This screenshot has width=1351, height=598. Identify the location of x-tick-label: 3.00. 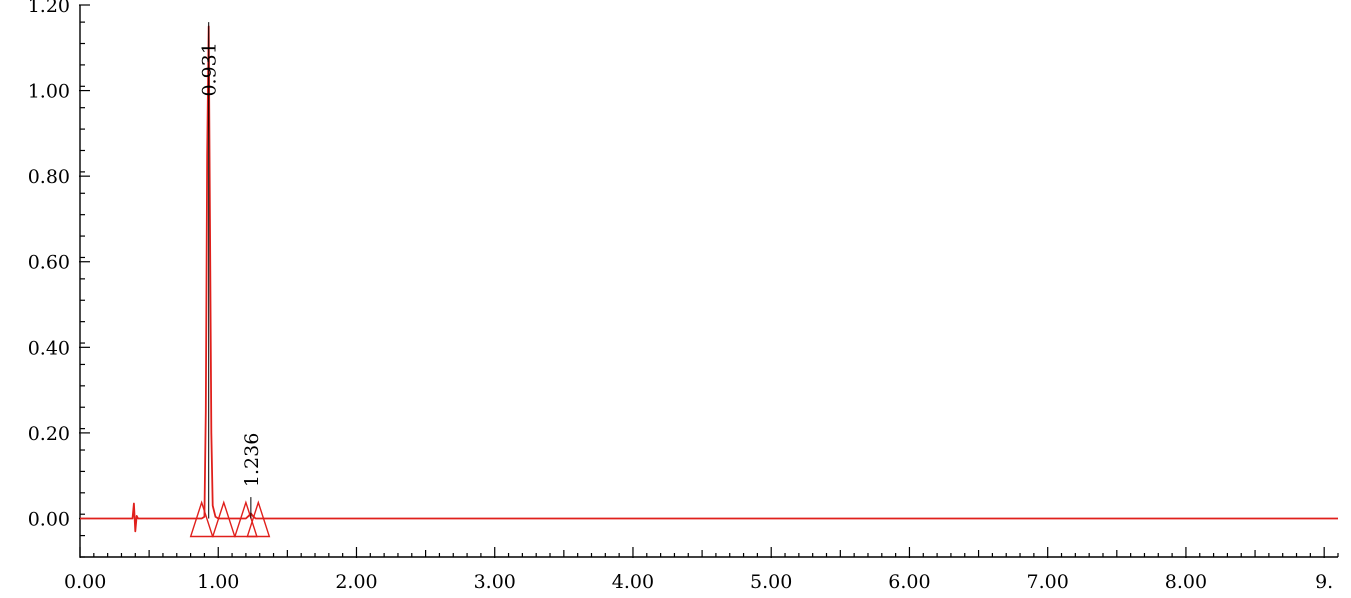
(495, 582).